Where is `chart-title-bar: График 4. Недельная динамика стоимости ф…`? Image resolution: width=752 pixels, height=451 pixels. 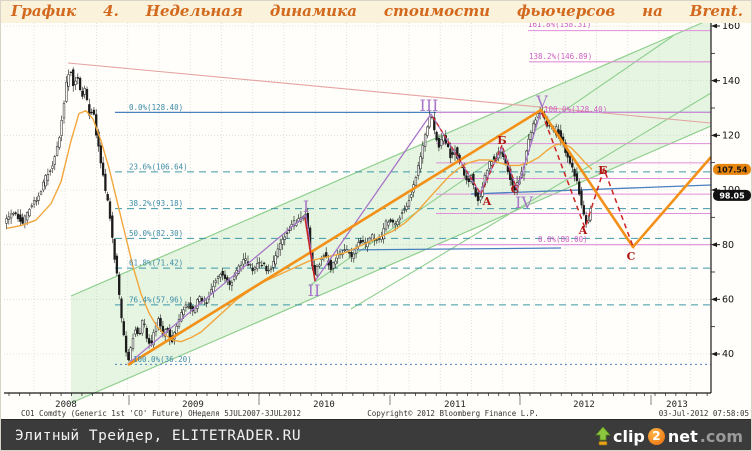
chart-title-bar: График 4. Недельная динамика стоимости ф… is located at coordinates (376, 12).